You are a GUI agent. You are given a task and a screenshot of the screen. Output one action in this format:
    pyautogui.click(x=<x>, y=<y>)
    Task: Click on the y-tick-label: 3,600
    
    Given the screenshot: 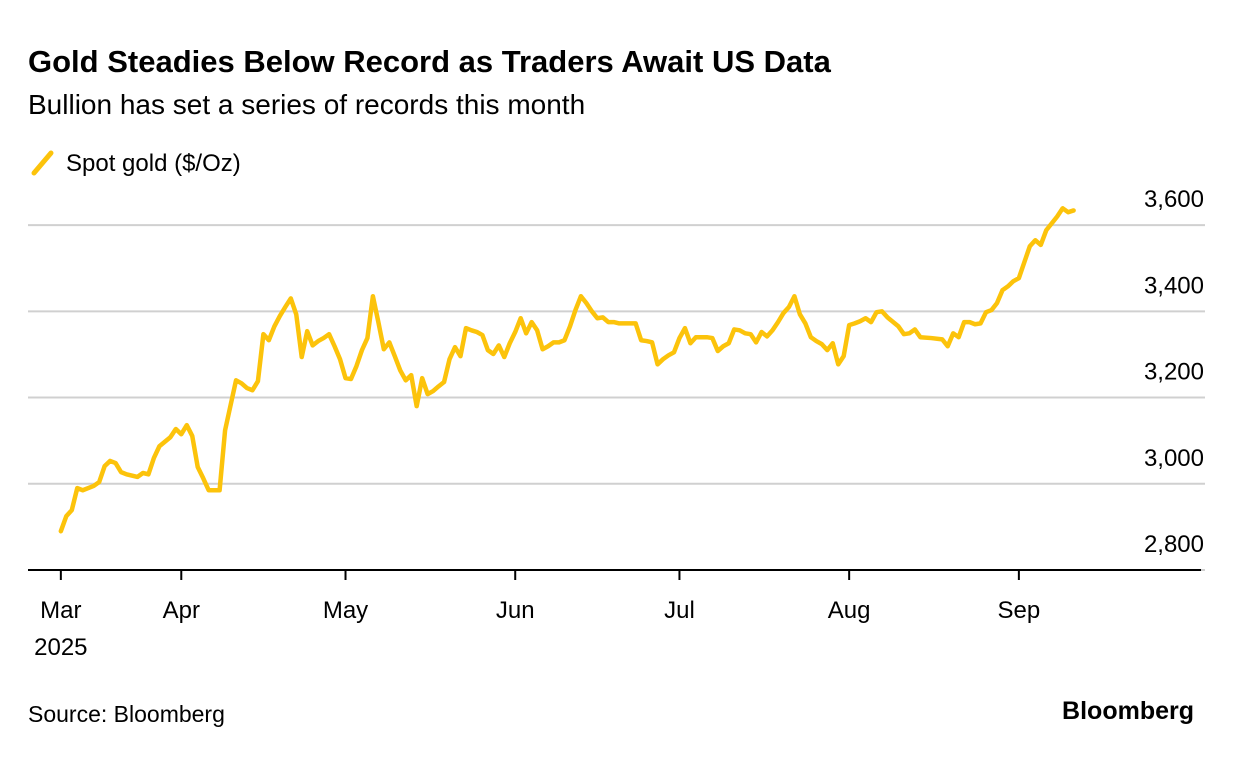 What is the action you would take?
    pyautogui.click(x=1174, y=199)
    